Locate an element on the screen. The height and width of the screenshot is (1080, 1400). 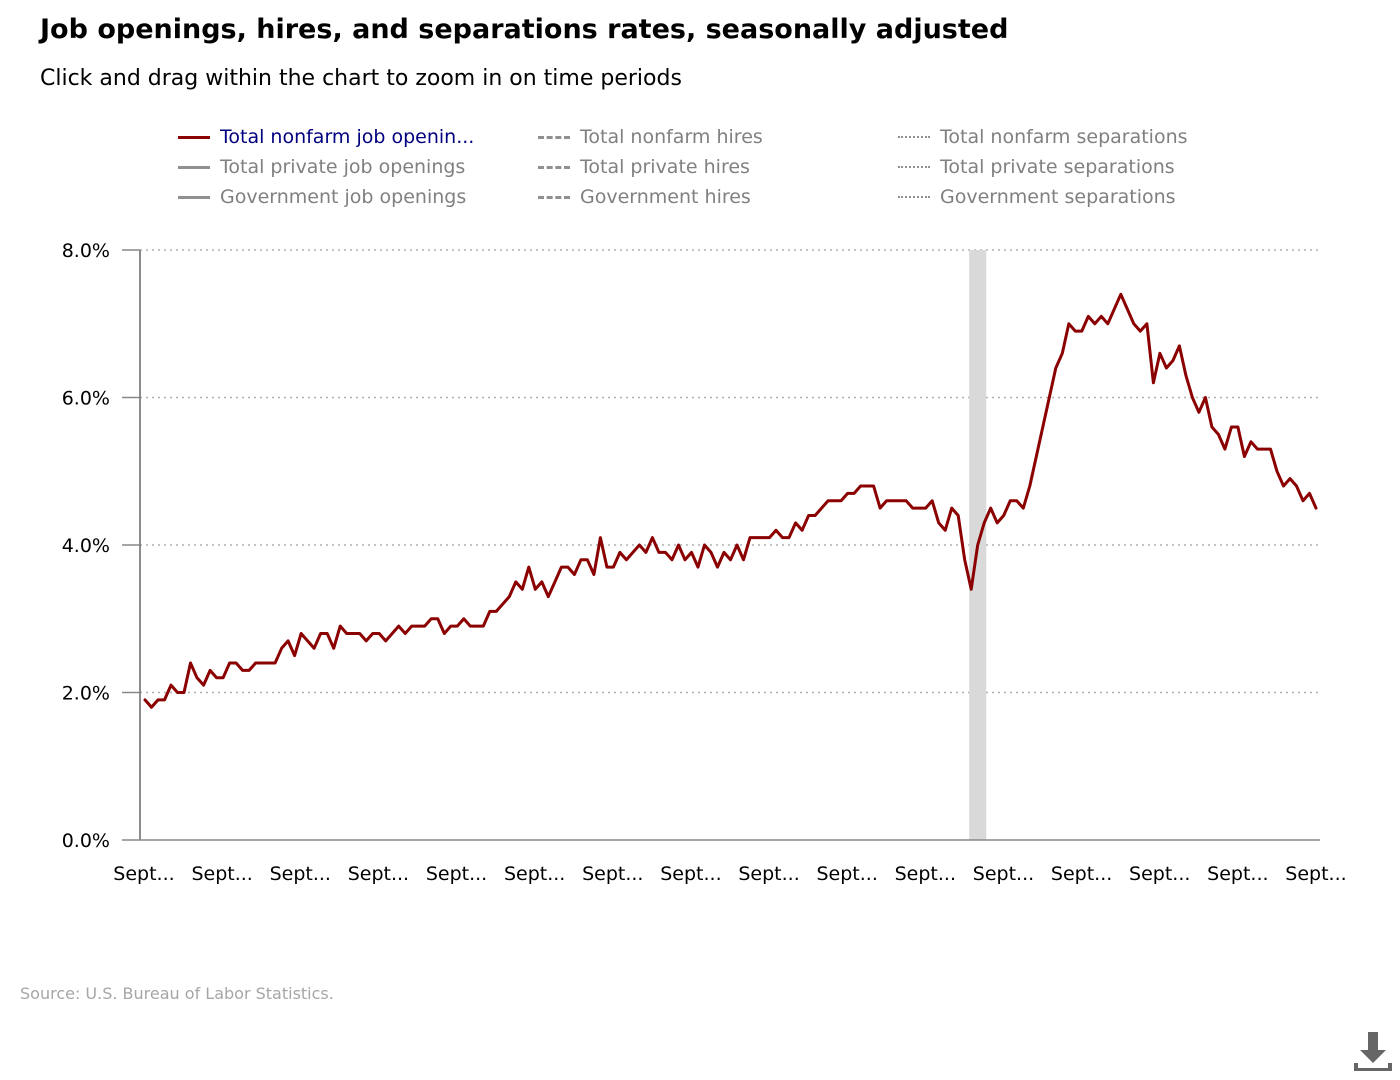
y-tick-label: 6.0% is located at coordinates (86, 399).